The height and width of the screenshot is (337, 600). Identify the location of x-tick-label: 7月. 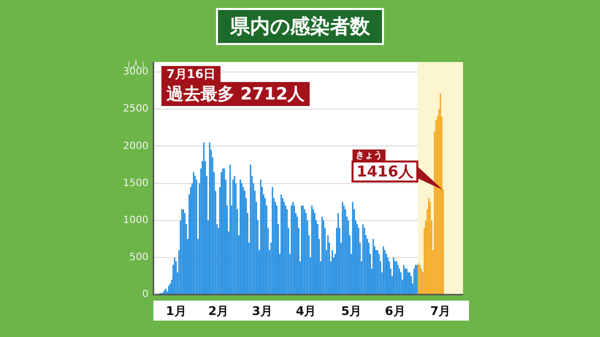
(440, 311).